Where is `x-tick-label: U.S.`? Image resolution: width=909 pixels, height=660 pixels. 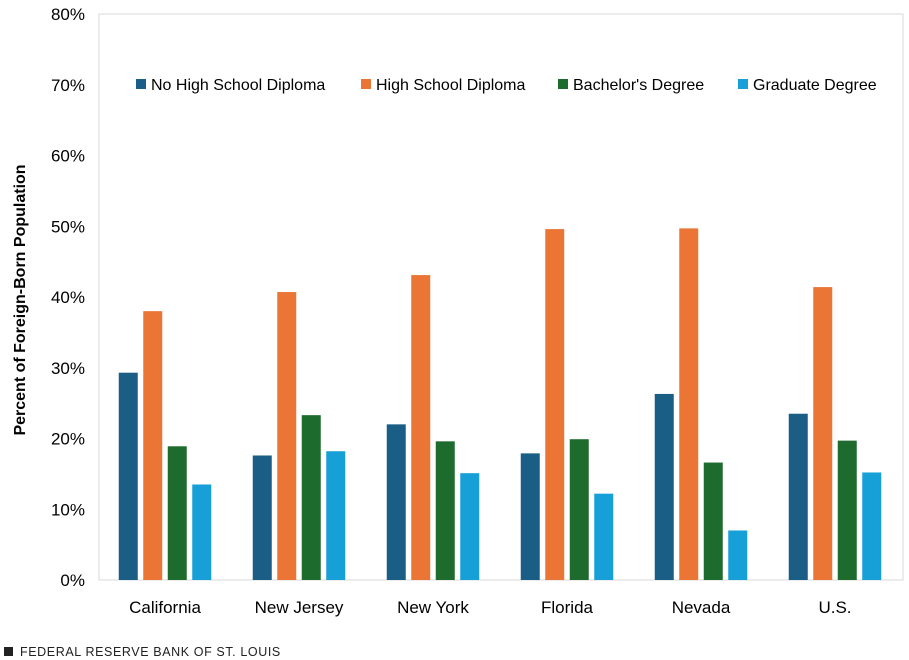 x-tick-label: U.S. is located at coordinates (834, 607).